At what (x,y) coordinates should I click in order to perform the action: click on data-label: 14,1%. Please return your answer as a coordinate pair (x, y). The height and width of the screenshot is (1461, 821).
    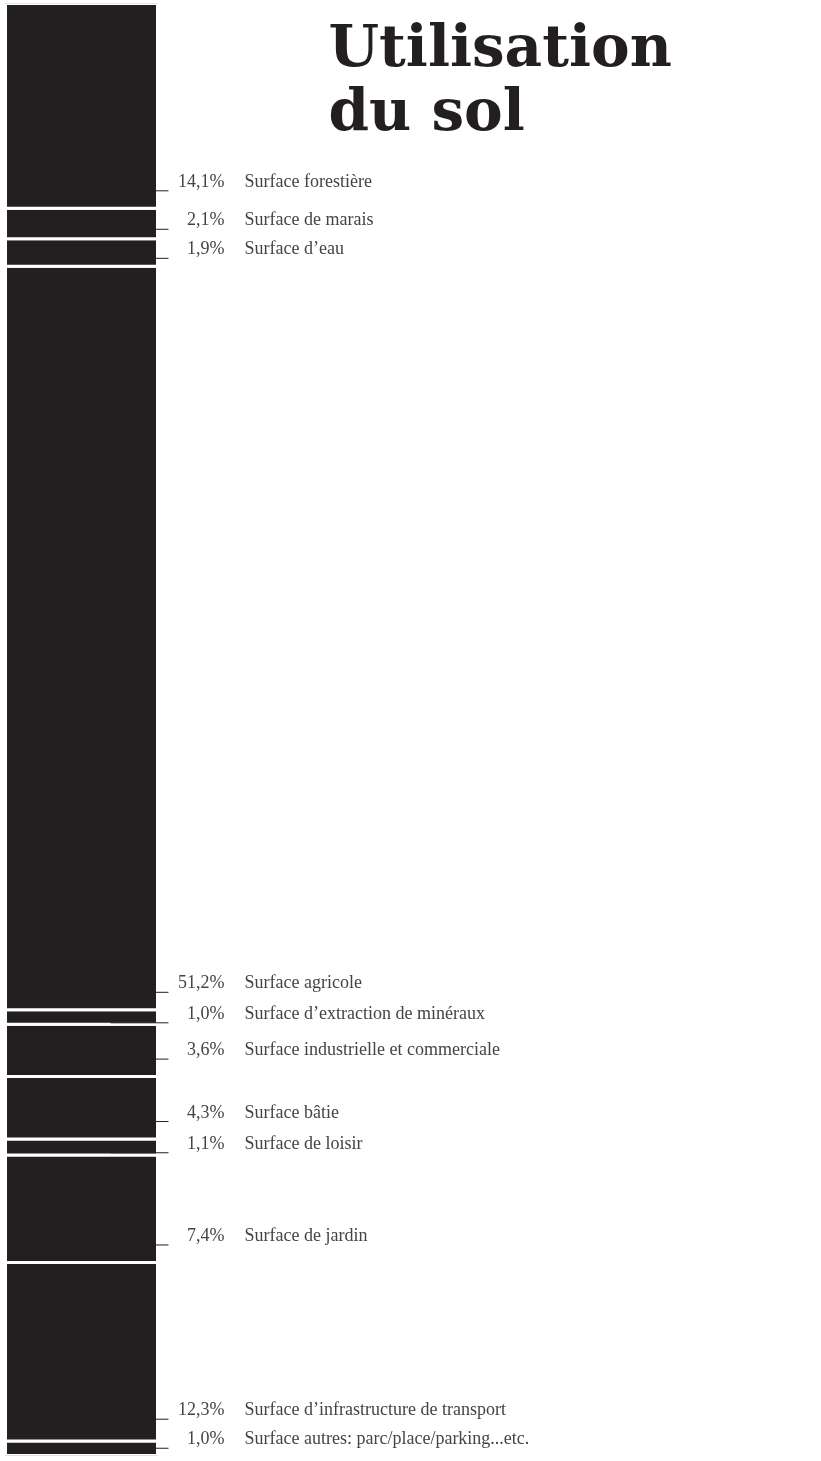
    Looking at the image, I should click on (201, 180).